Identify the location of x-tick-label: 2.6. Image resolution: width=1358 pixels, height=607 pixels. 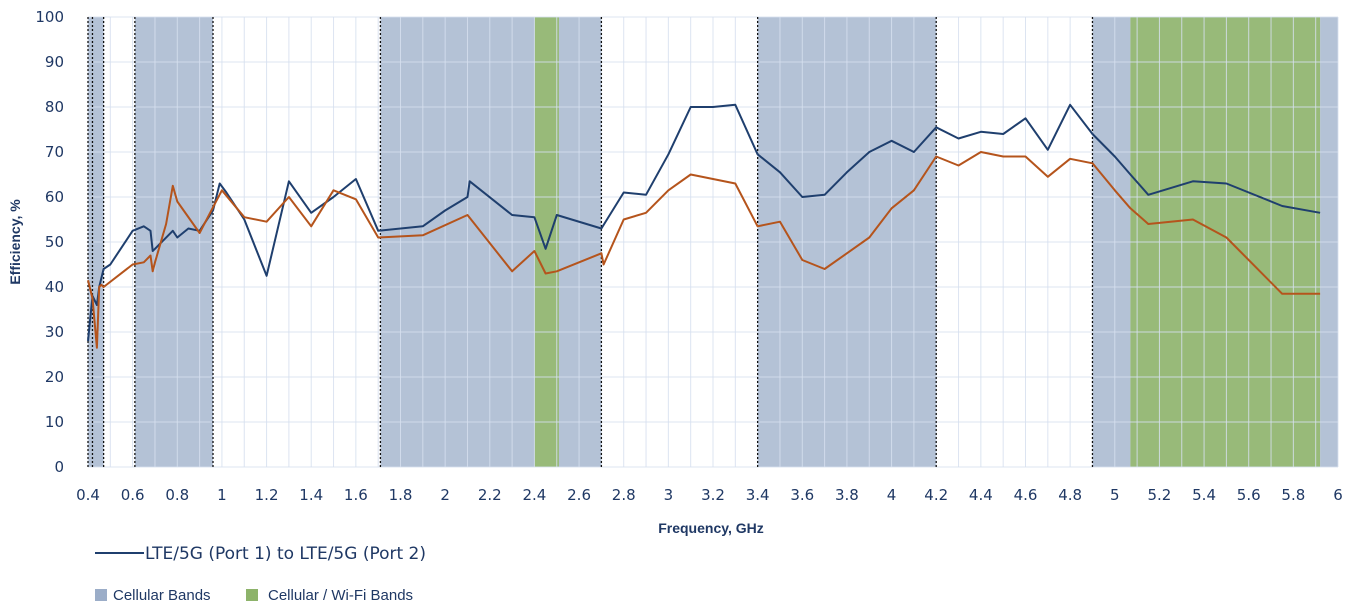
(579, 495).